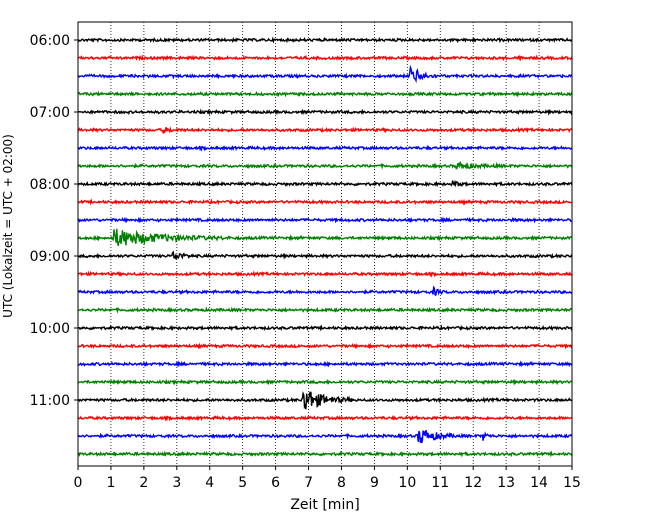 The image size is (650, 520). I want to click on x-tick-label: 8, so click(341, 483).